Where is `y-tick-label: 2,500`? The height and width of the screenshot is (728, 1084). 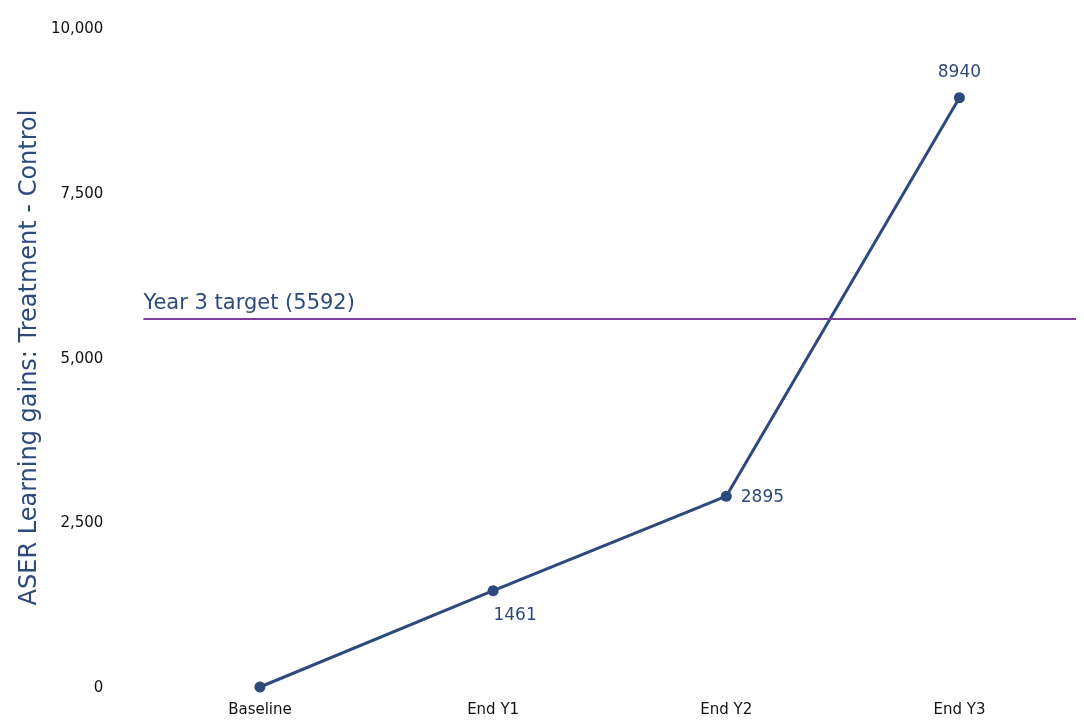 y-tick-label: 2,500 is located at coordinates (82, 522).